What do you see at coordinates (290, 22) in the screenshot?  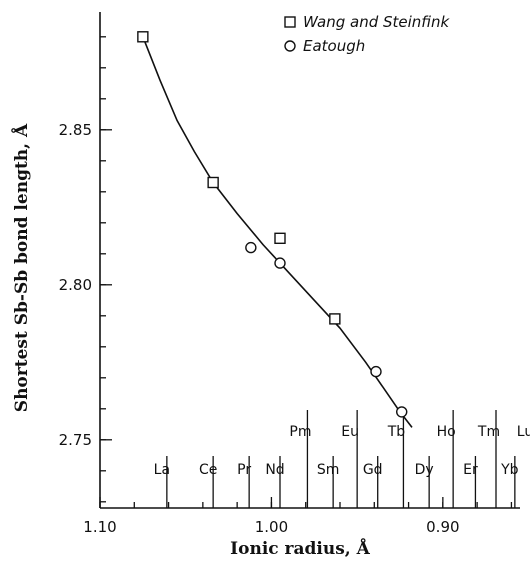 I see `legend-square-marker` at bounding box center [290, 22].